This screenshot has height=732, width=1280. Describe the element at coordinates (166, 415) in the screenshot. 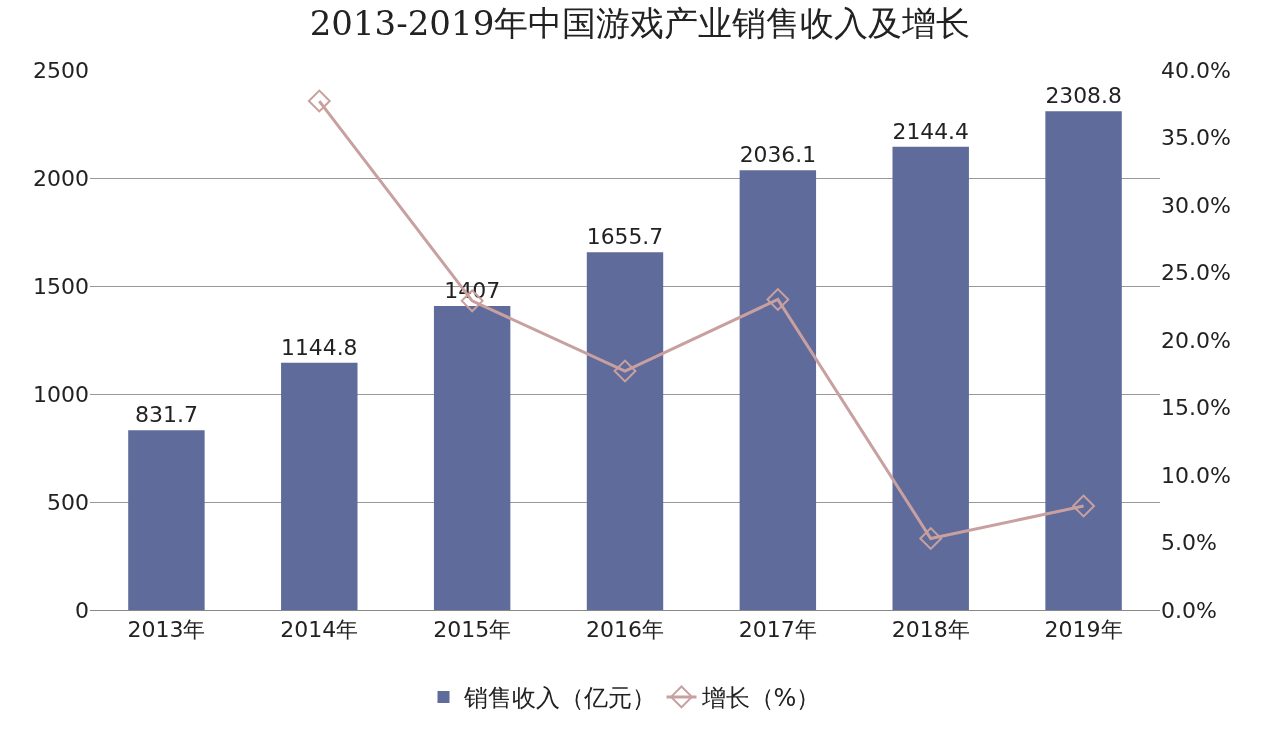

I see `data-label: 831.7` at that location.